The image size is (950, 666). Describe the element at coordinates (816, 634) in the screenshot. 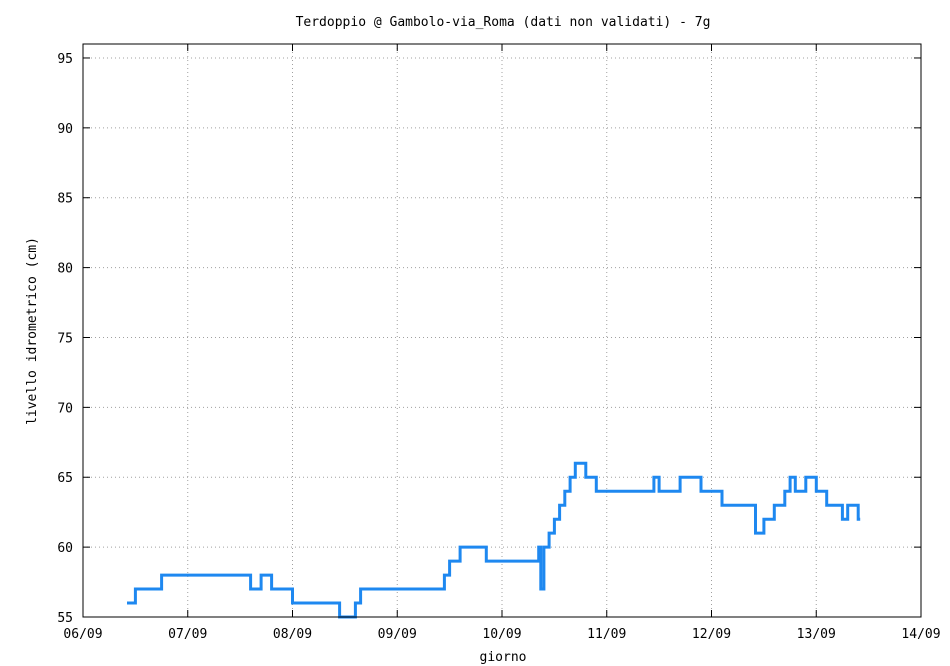

I see `x-tick-label: 13/09` at that location.